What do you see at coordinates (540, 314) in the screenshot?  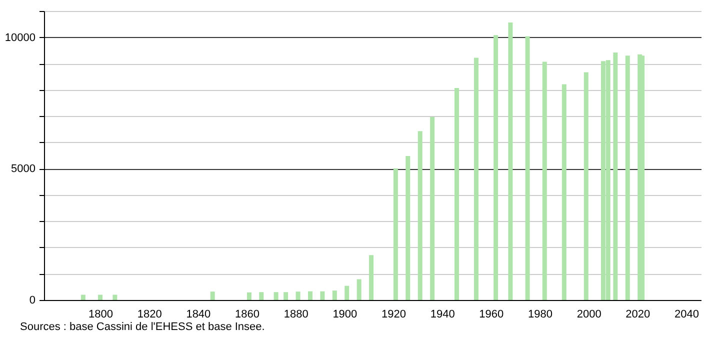 I see `x-tick-label: 1980` at bounding box center [540, 314].